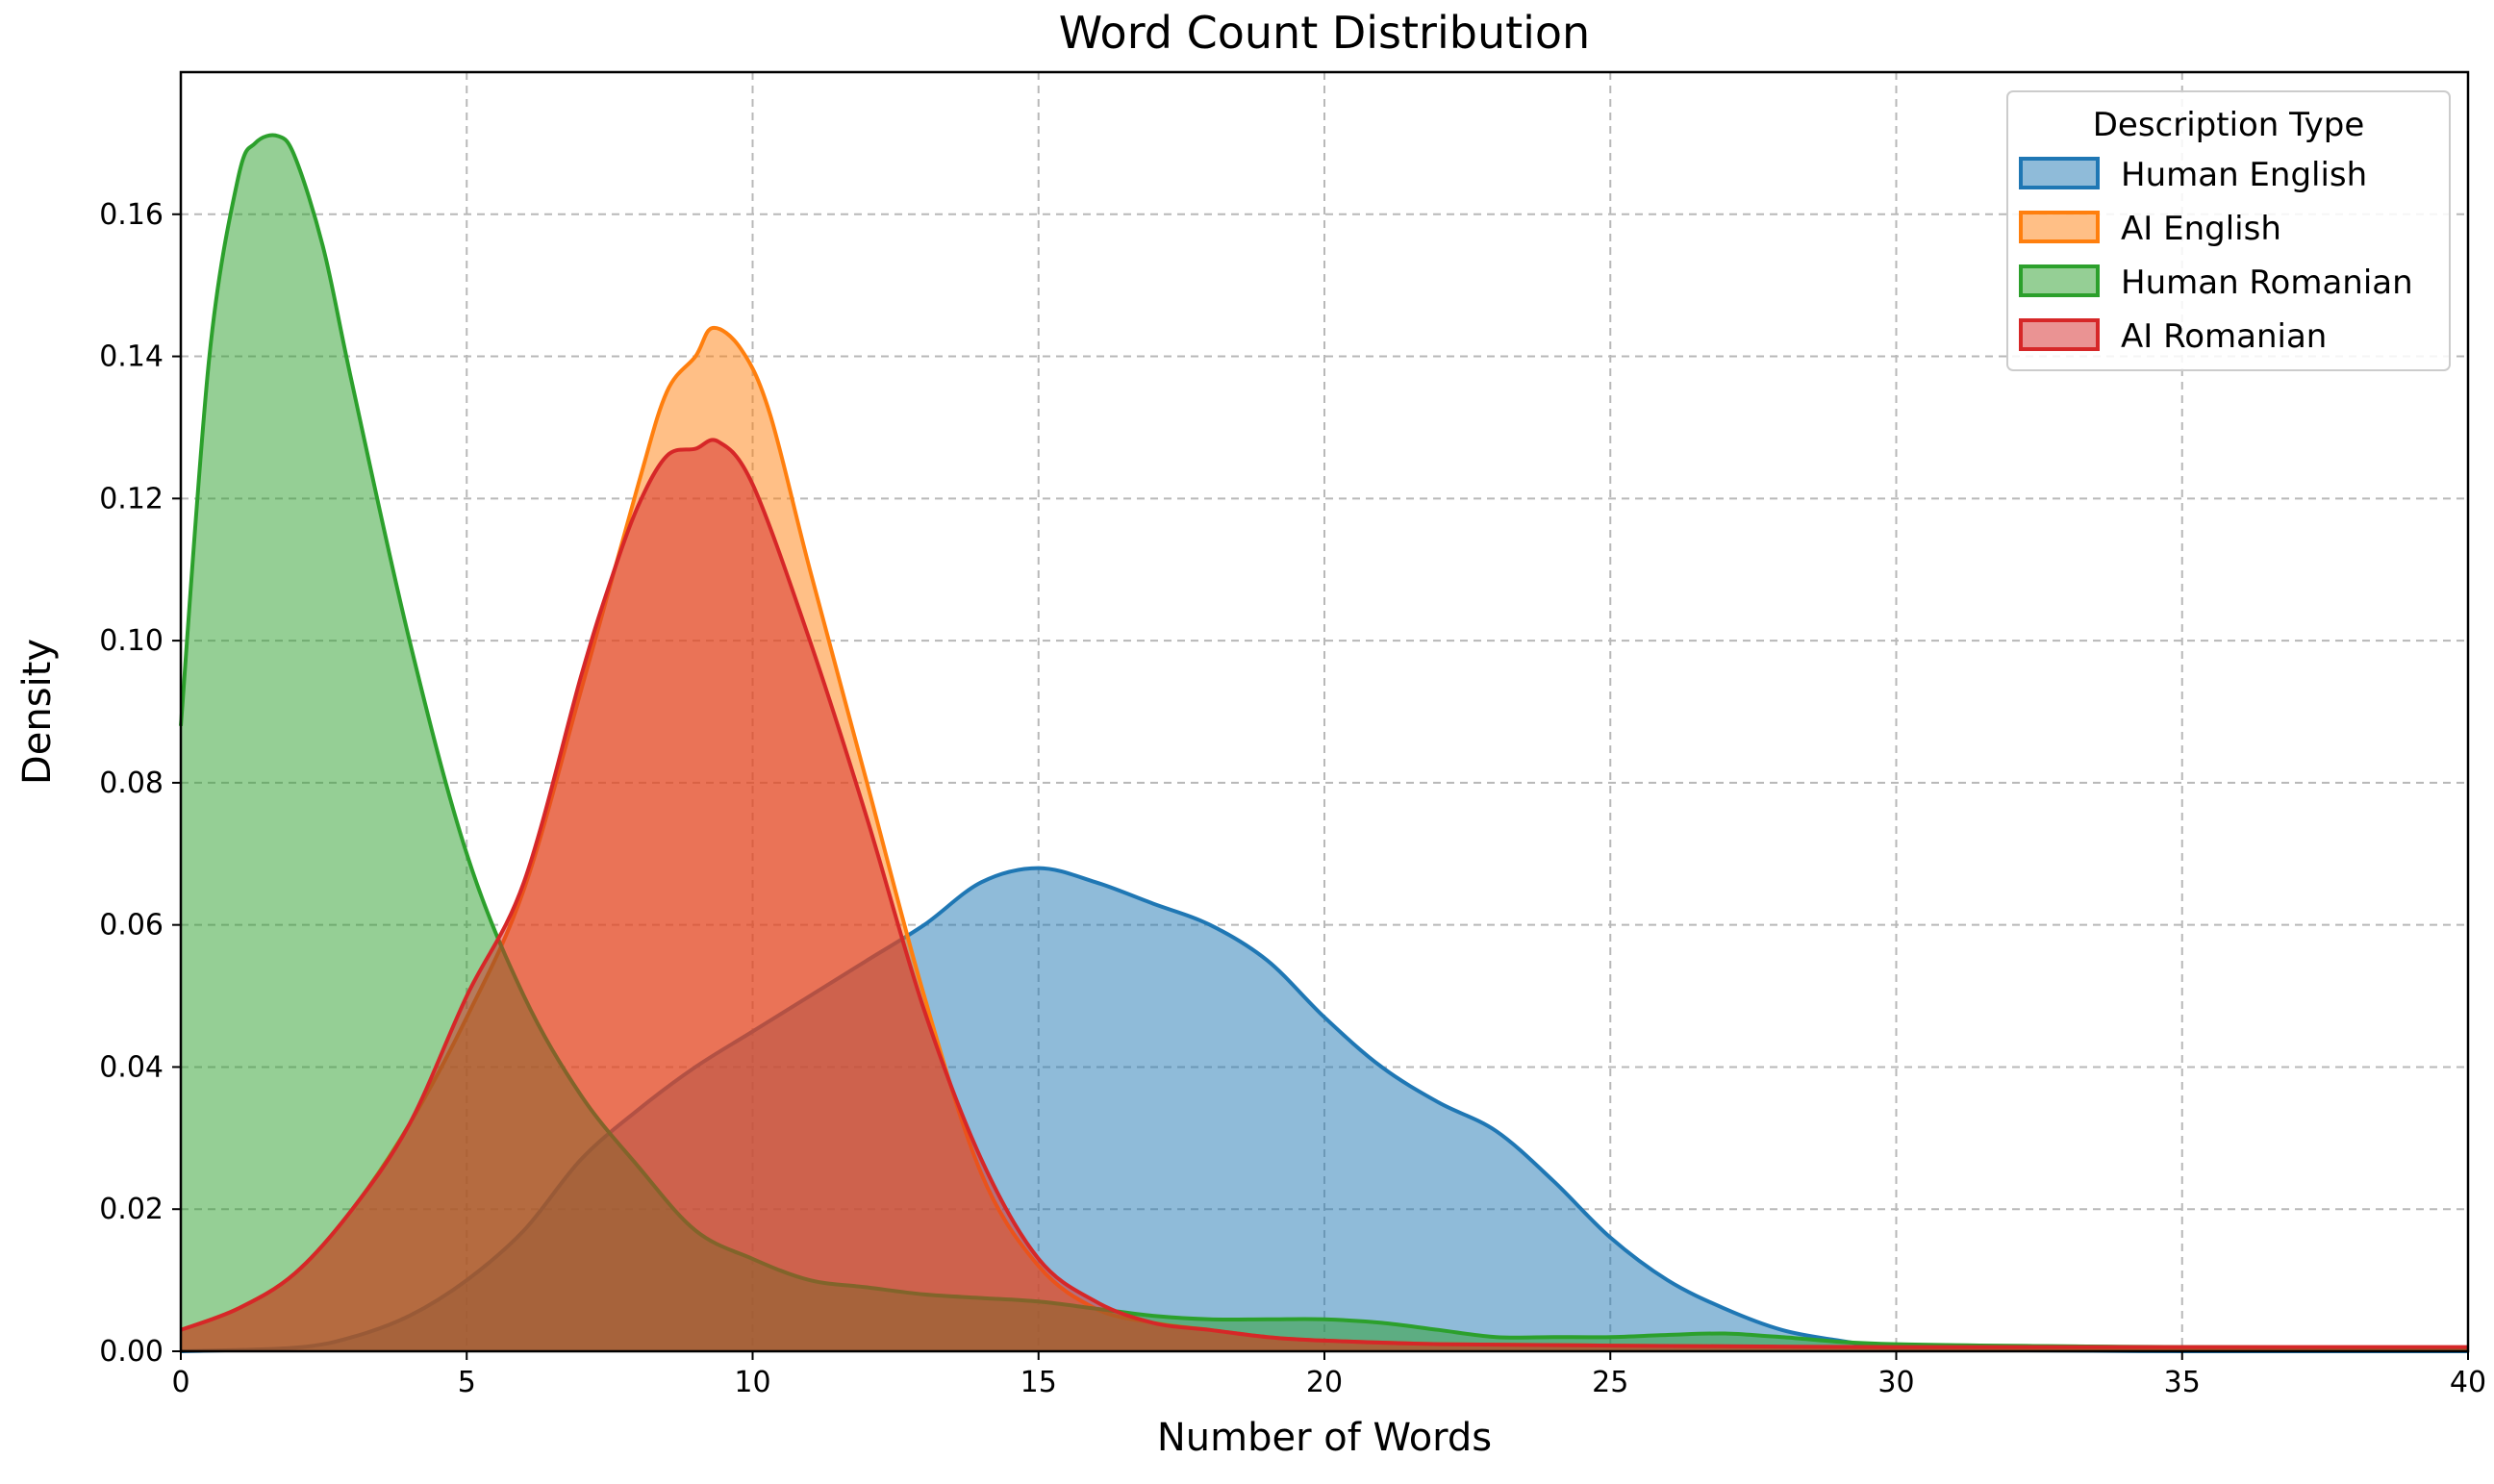 This screenshot has height=1484, width=2494. Describe the element at coordinates (2244, 175) in the screenshot. I see `legend-label-human-english: Human English` at that location.